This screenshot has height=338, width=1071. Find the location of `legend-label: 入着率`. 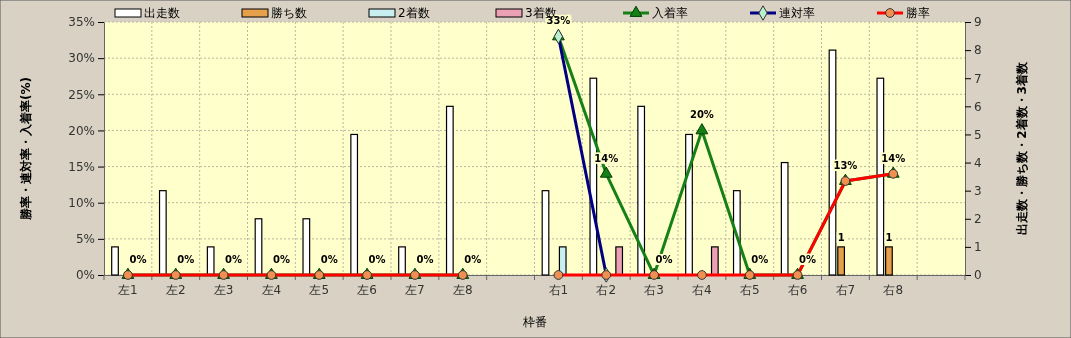

legend-label: 入着率 is located at coordinates (670, 13).